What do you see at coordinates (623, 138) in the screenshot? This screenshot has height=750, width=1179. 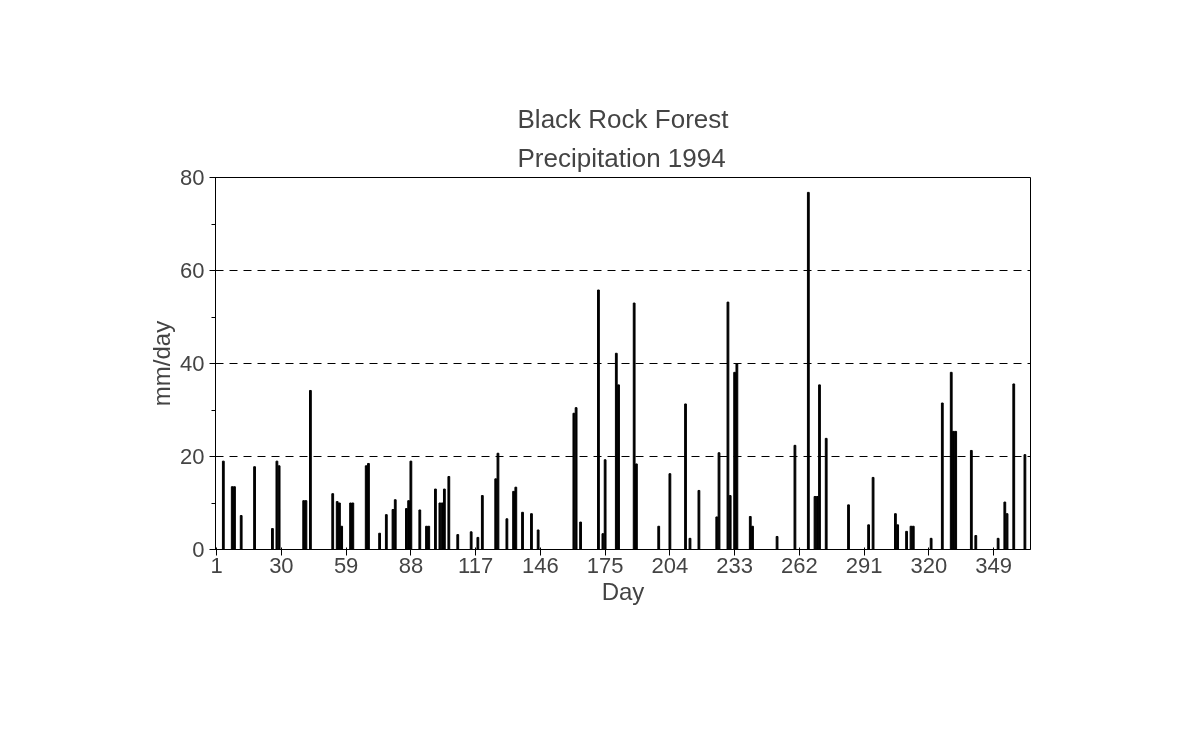 I see `chart-title: Black Rock Forest Precipitation 1994` at bounding box center [623, 138].